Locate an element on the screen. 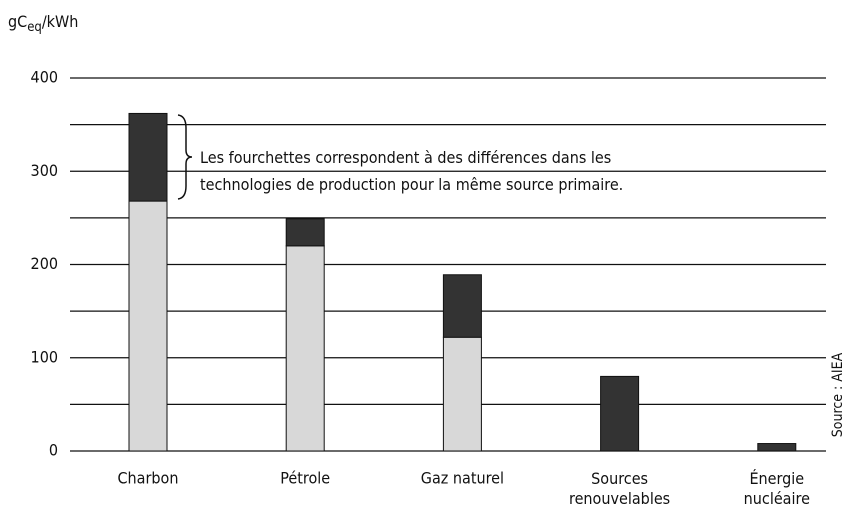 The width and height of the screenshot is (849, 511). y-label-part: gC is located at coordinates (17, 21).